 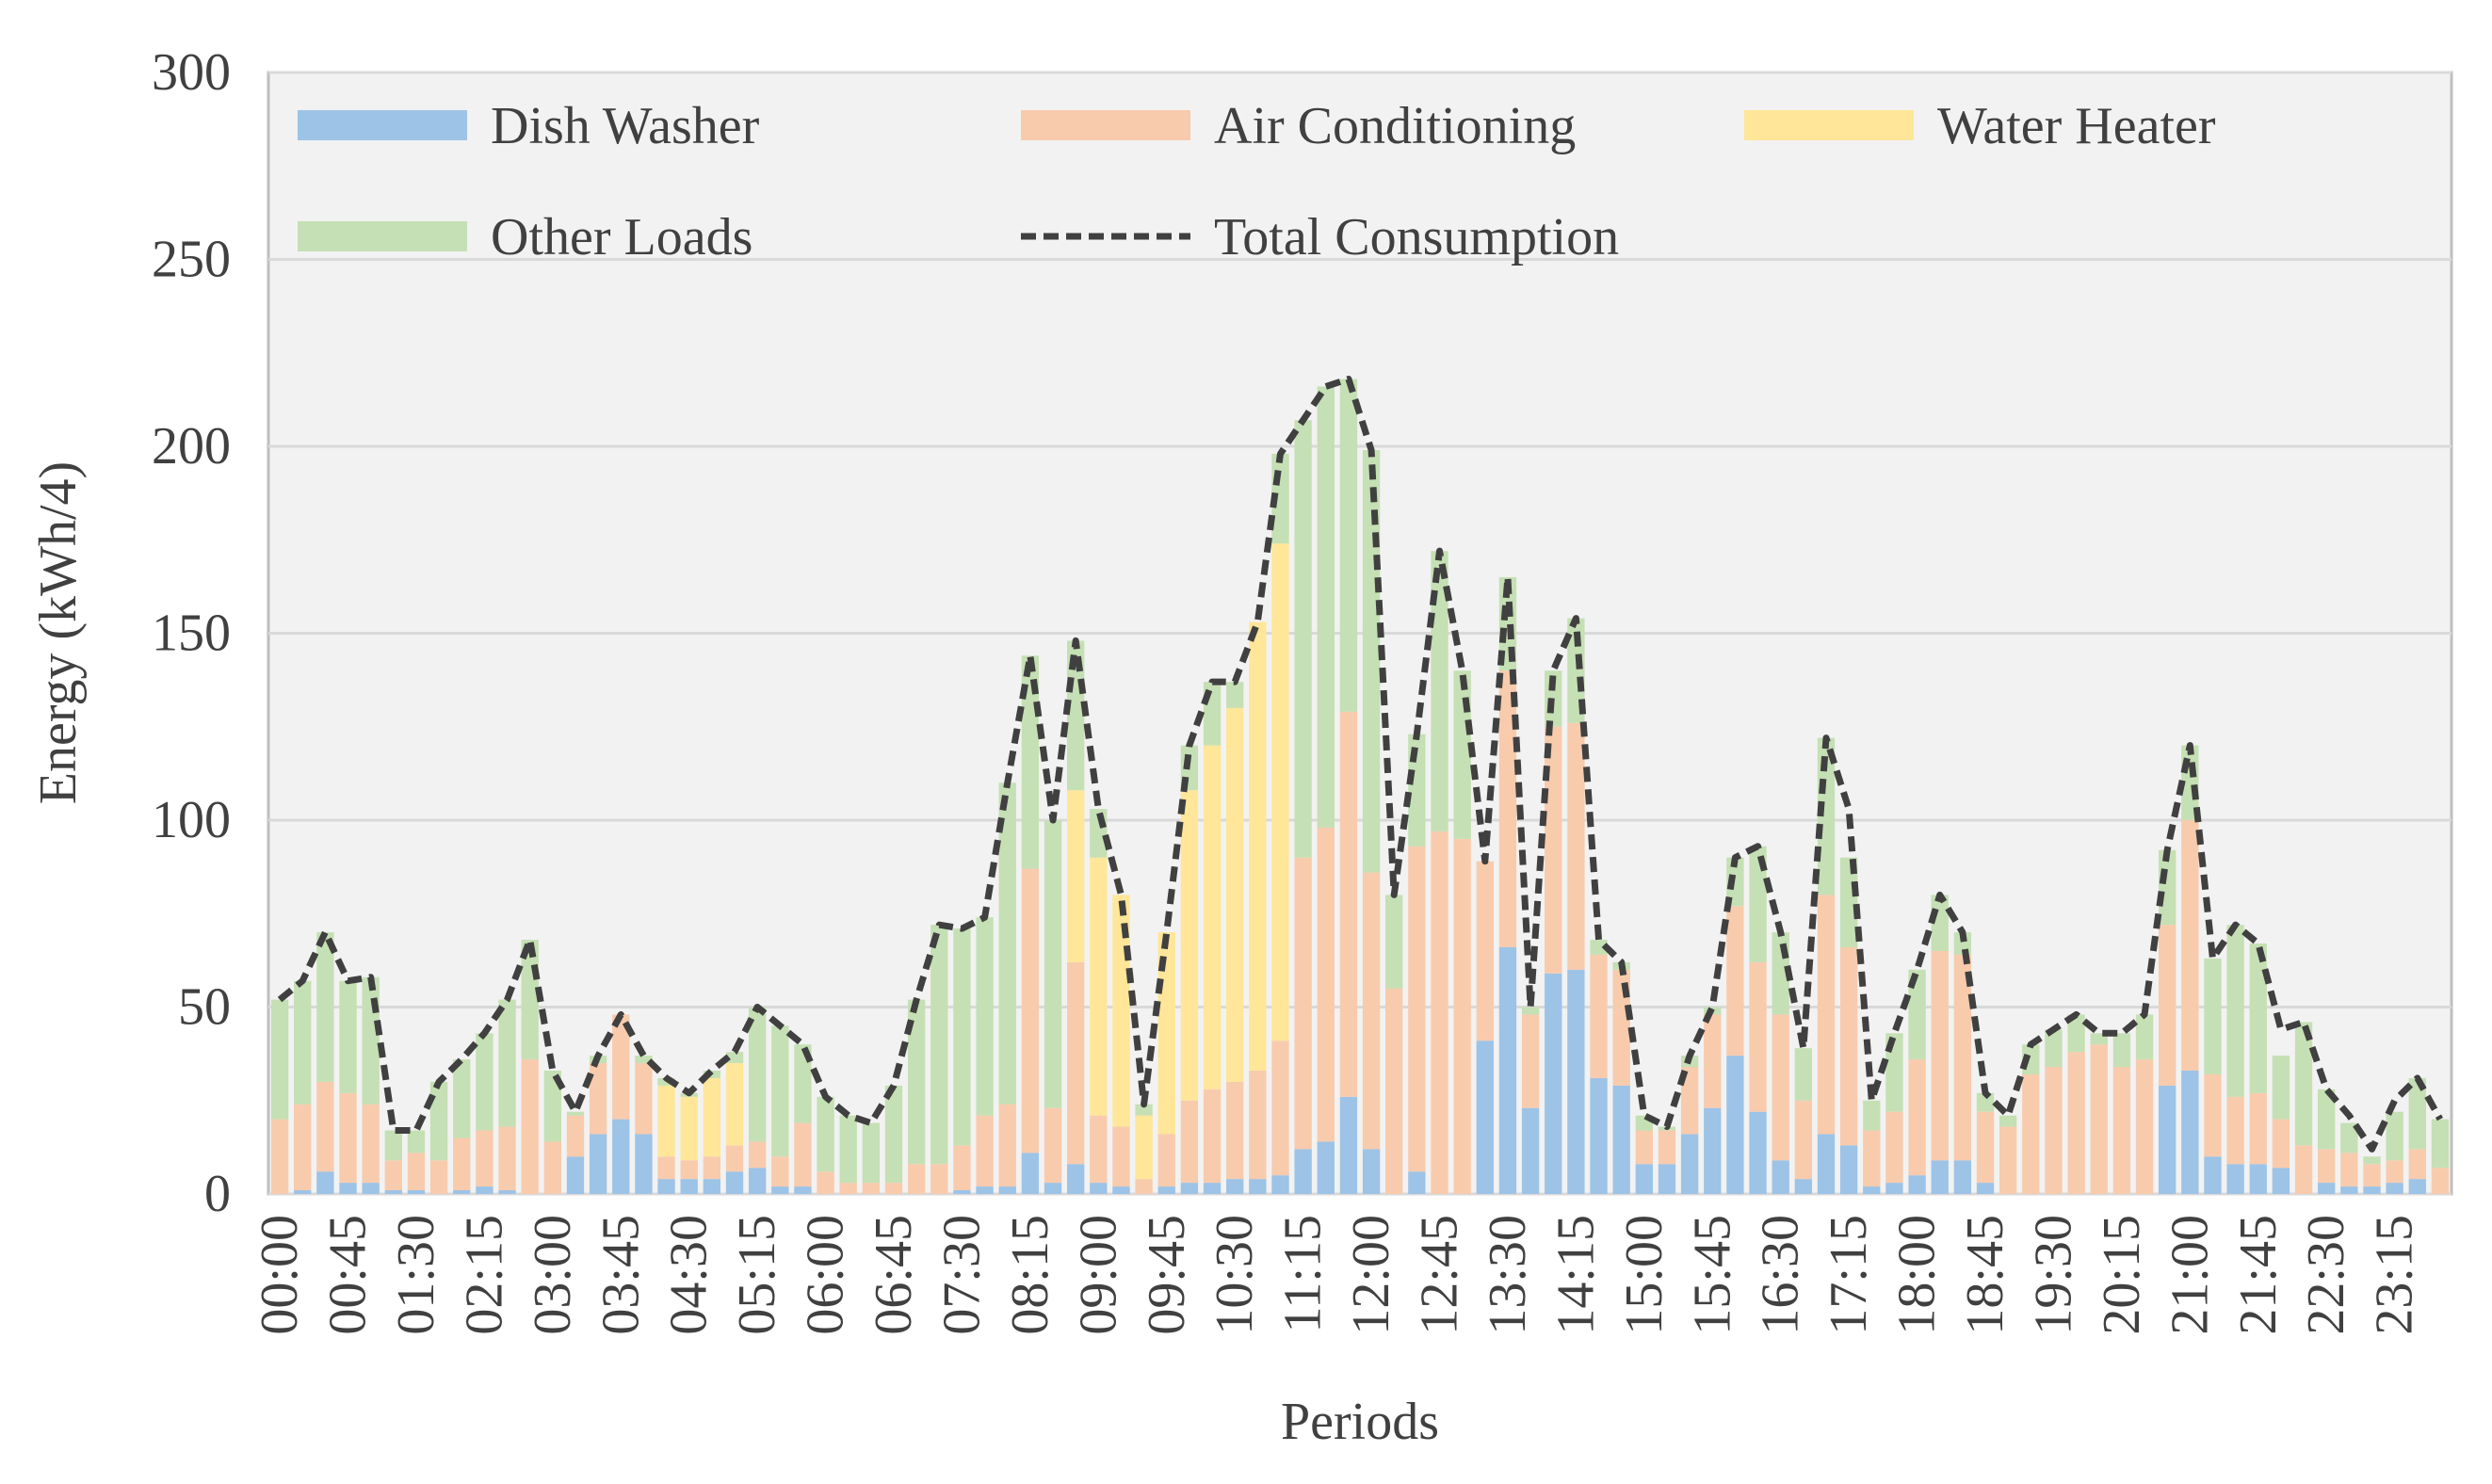 I want to click on x-tick-label: 19:30, so click(x=2053, y=1275).